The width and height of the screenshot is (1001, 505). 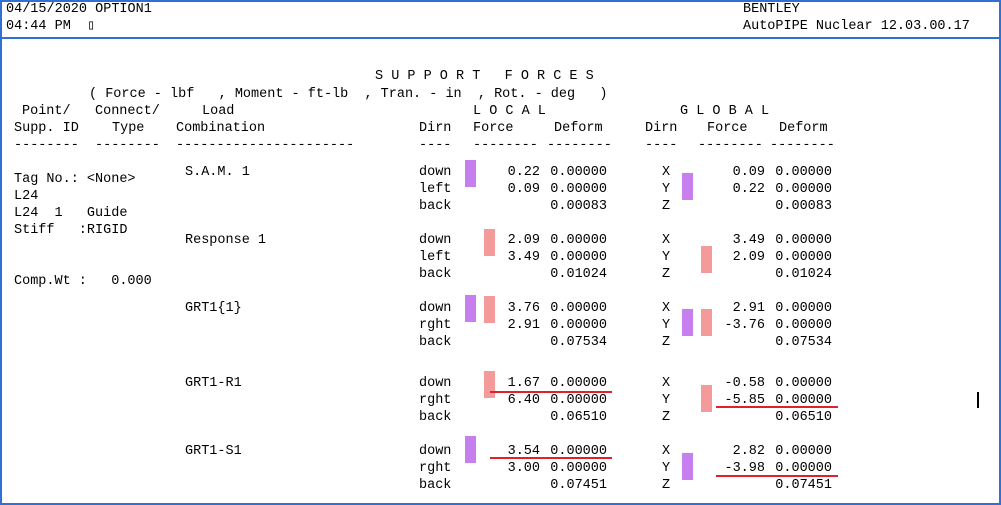 I want to click on global-force: 2.82, so click(x=748, y=451).